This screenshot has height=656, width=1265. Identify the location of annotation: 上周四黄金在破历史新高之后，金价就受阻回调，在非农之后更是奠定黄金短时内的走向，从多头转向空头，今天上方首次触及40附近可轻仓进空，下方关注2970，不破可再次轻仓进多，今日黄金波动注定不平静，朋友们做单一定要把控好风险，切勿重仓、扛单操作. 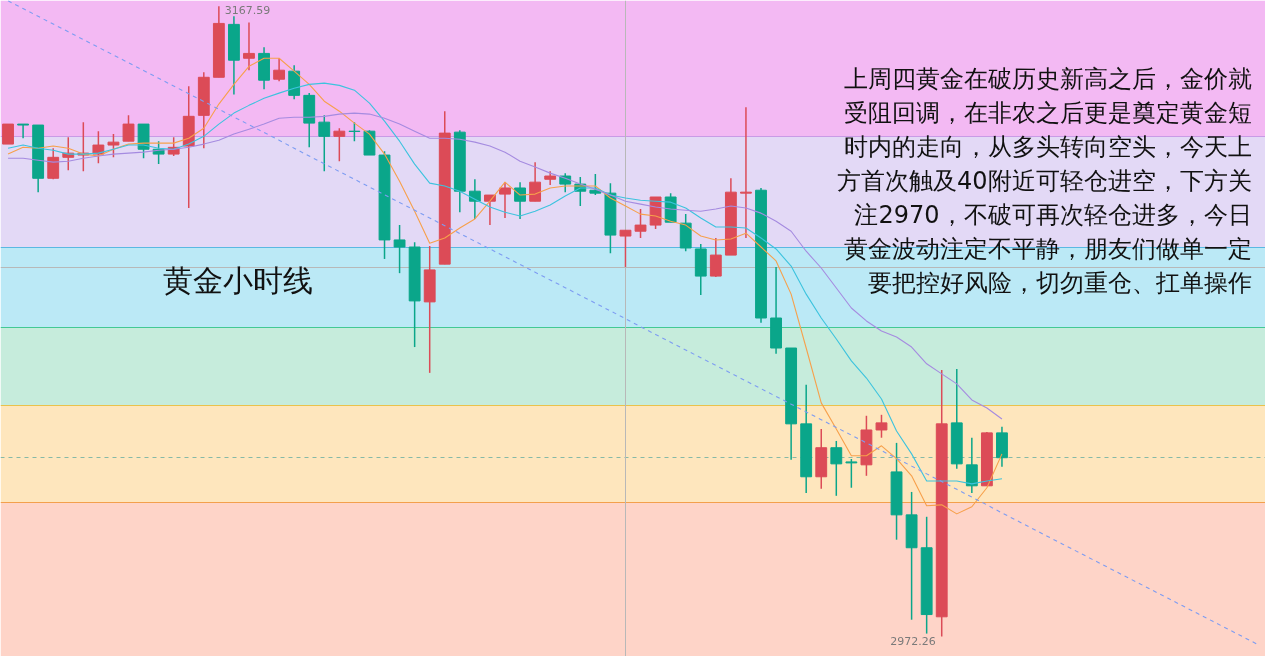
(1044, 180).